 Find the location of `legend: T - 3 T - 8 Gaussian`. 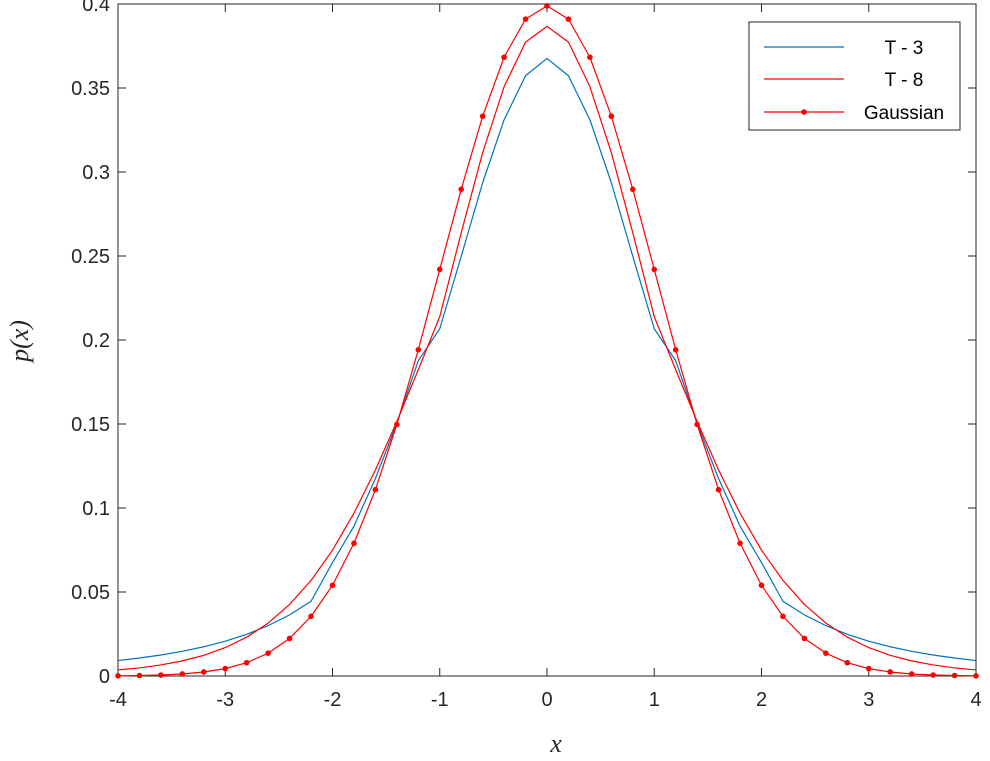

legend: T - 3 T - 8 Gaussian is located at coordinates (854, 76).